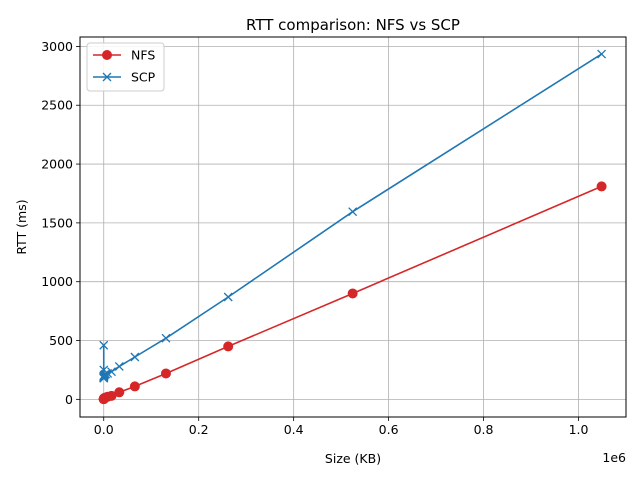  I want to click on chart-title: RTT comparison: NFS vs SCP, so click(353, 25).